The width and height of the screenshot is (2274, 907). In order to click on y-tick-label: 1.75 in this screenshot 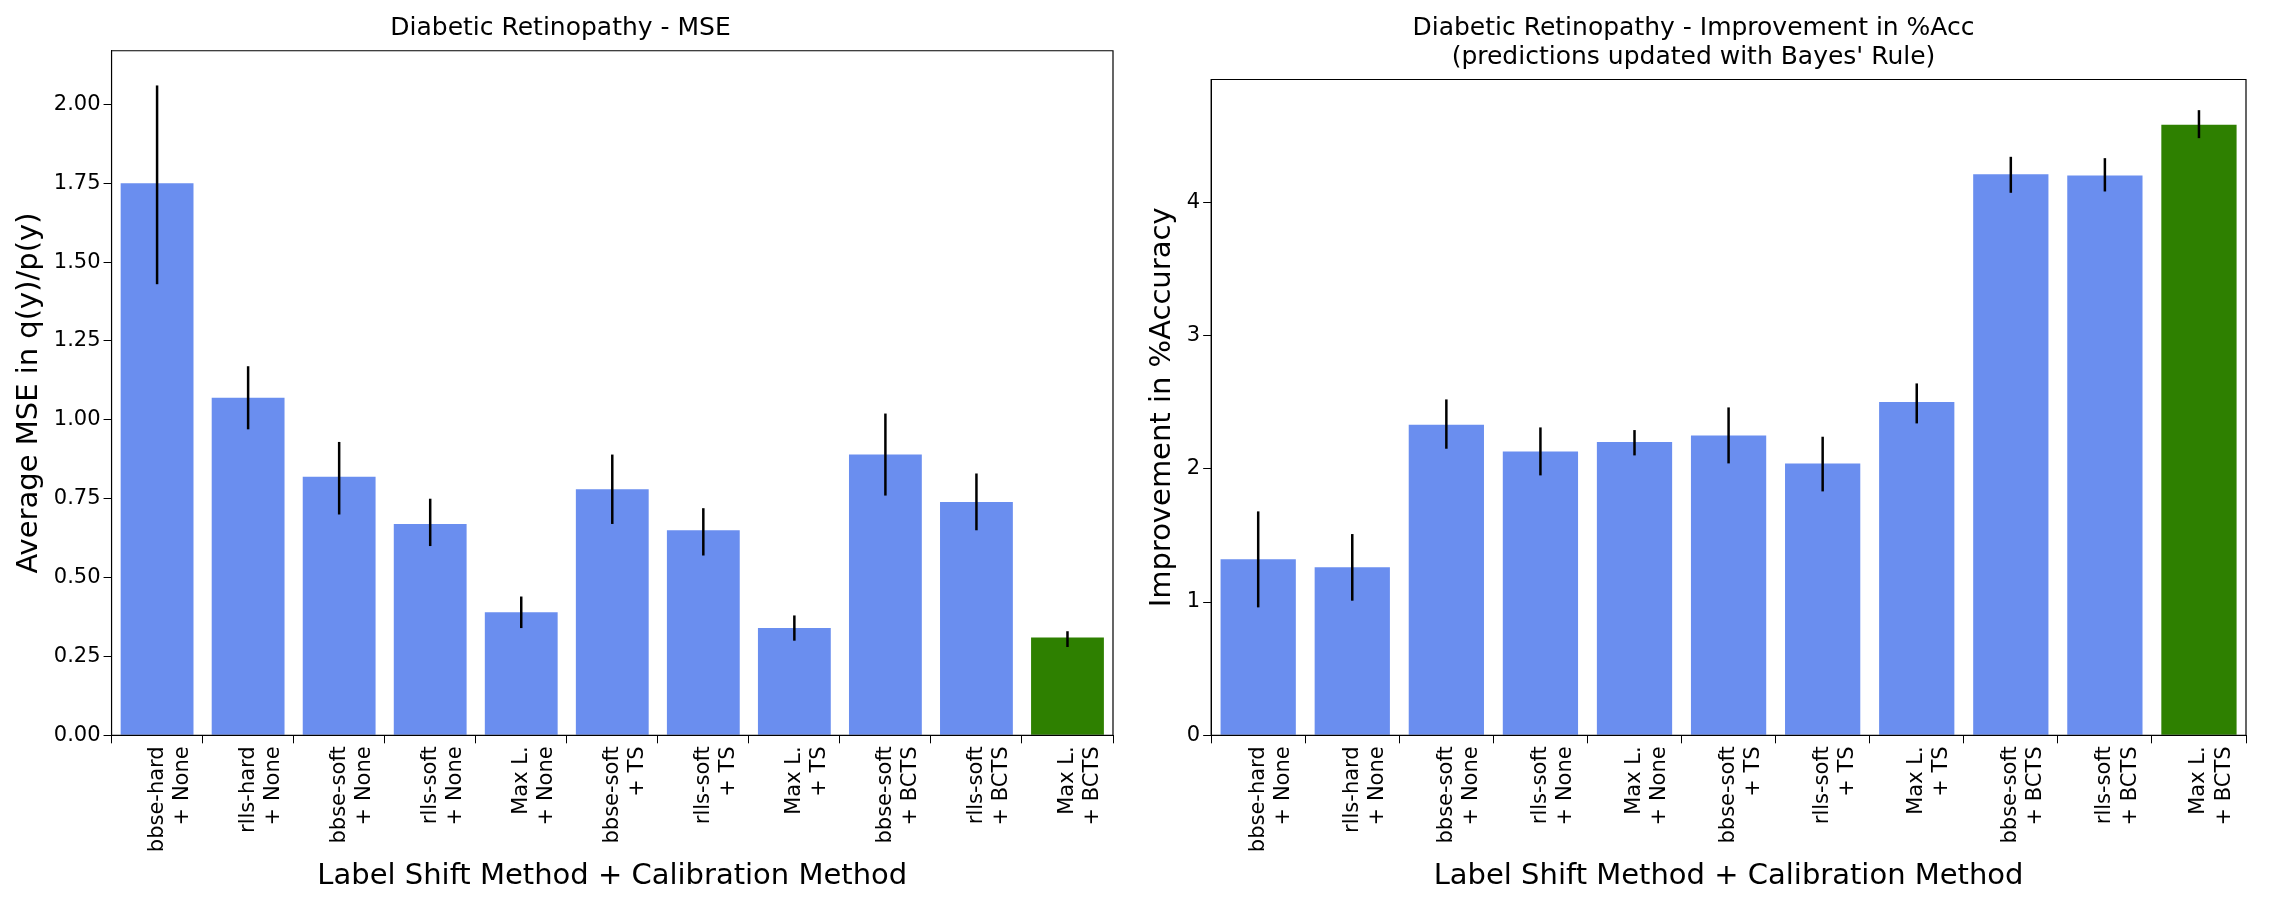, I will do `click(77, 181)`.